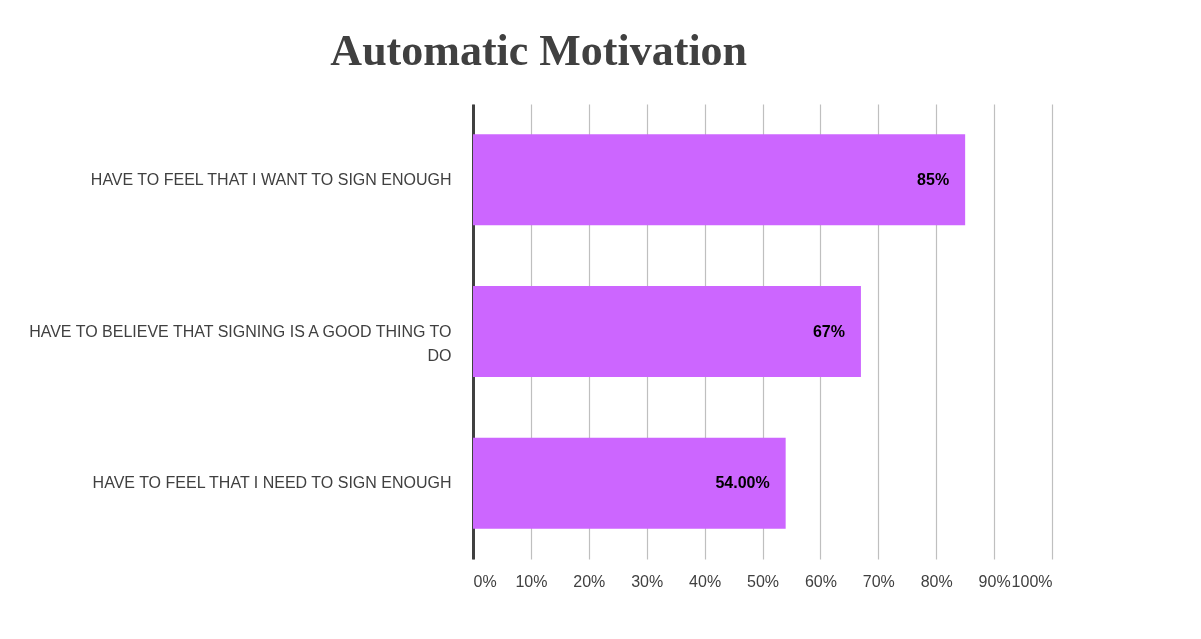 The height and width of the screenshot is (639, 1201). Describe the element at coordinates (1032, 581) in the screenshot. I see `x-tick-label: 100%` at that location.